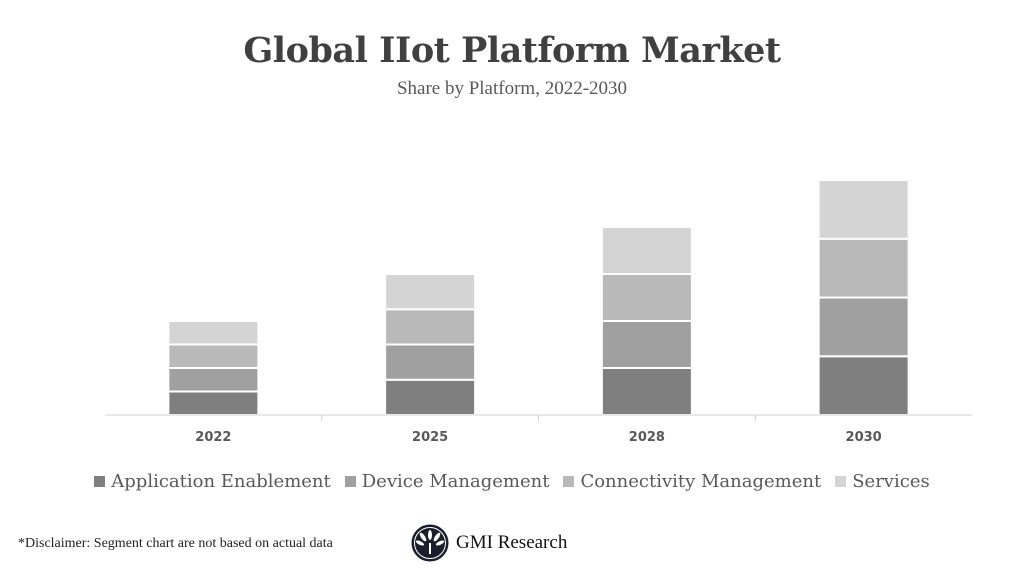  I want to click on logo-text: GMI Research, so click(512, 542).